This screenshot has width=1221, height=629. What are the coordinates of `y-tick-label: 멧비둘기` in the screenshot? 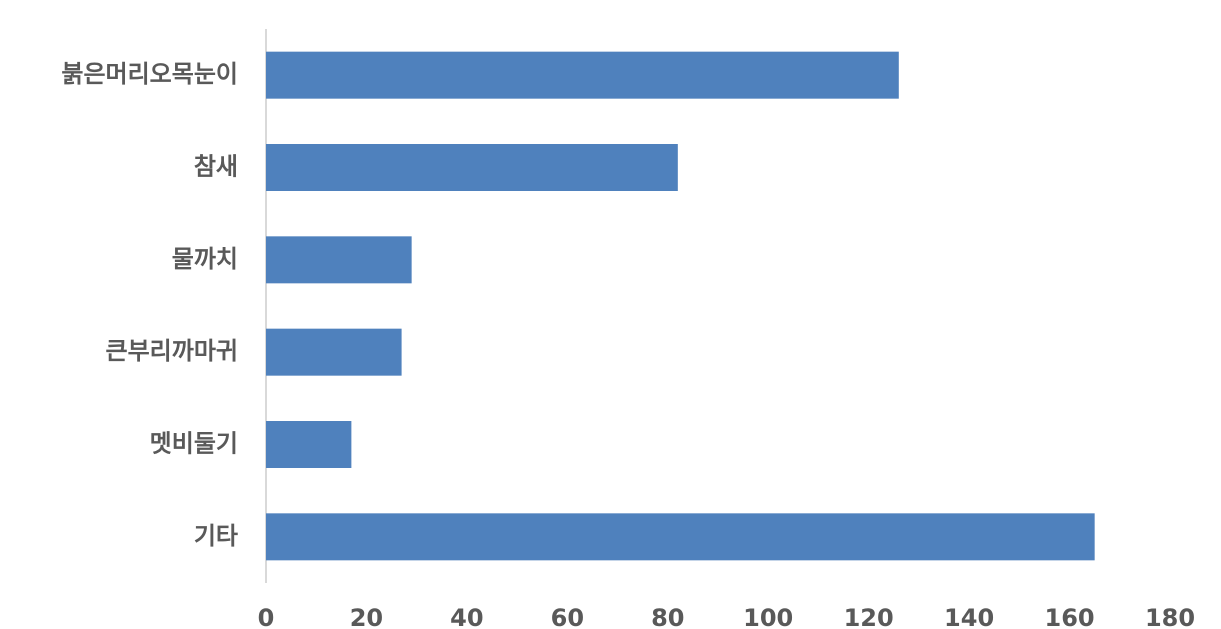 It's located at (194, 444).